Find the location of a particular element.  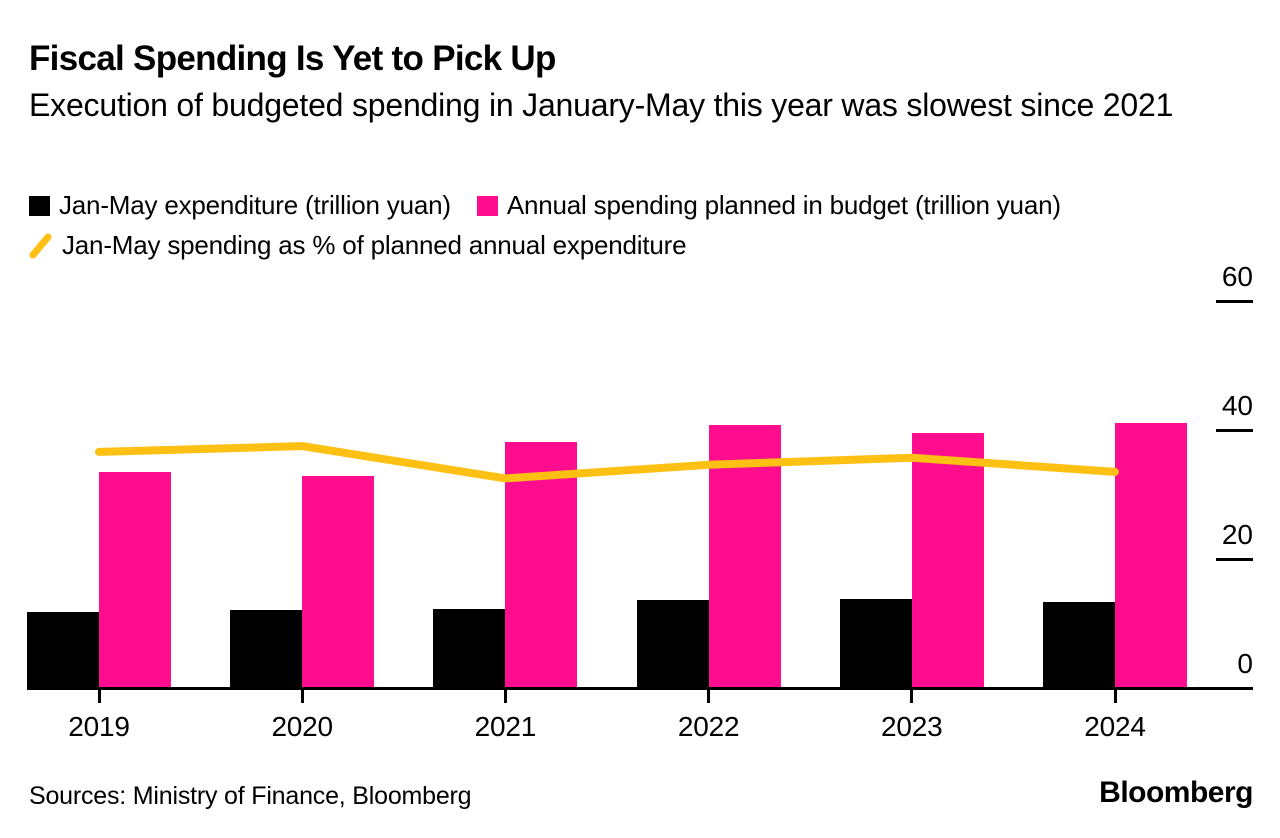

y-axis-label-40: 40 is located at coordinates (1237, 405).